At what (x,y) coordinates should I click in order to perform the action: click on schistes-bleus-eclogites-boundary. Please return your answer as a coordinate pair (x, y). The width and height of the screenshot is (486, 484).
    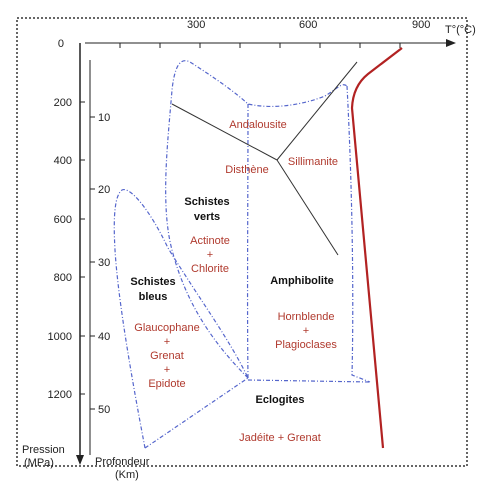
    Looking at the image, I should click on (196, 413).